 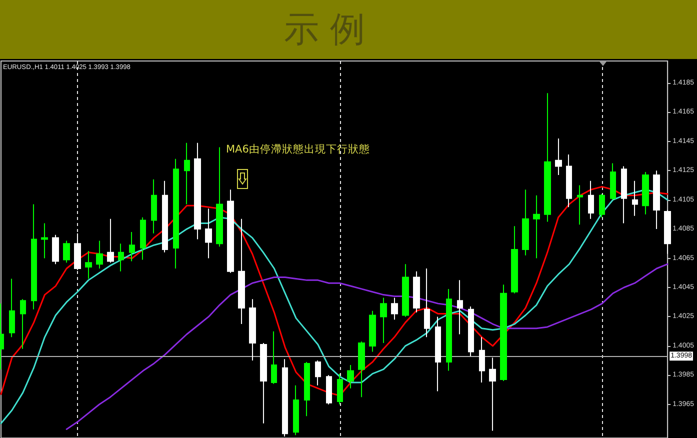 What do you see at coordinates (298, 149) in the screenshot?
I see `annotation: MA6由停滯狀態出現下行狀態` at bounding box center [298, 149].